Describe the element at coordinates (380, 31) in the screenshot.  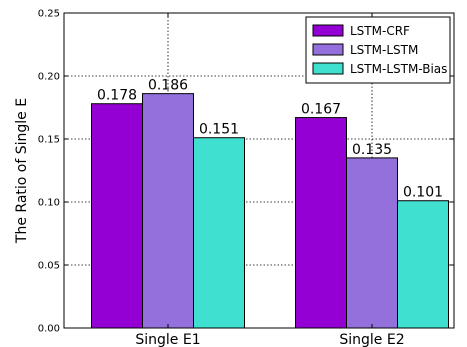
I see `legend-label: LSTM-CRF` at that location.